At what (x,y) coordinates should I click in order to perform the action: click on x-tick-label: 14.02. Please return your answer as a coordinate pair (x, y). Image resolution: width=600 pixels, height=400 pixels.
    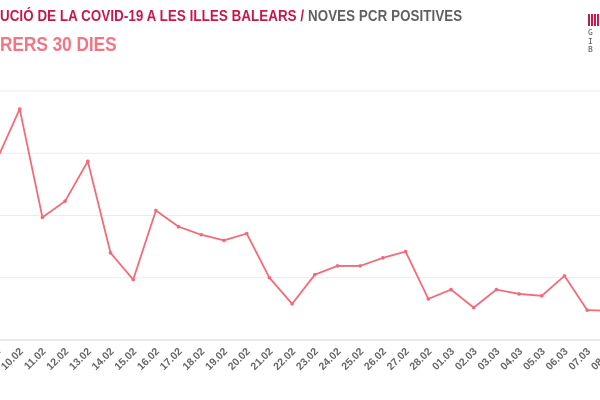
    Looking at the image, I should click on (103, 359).